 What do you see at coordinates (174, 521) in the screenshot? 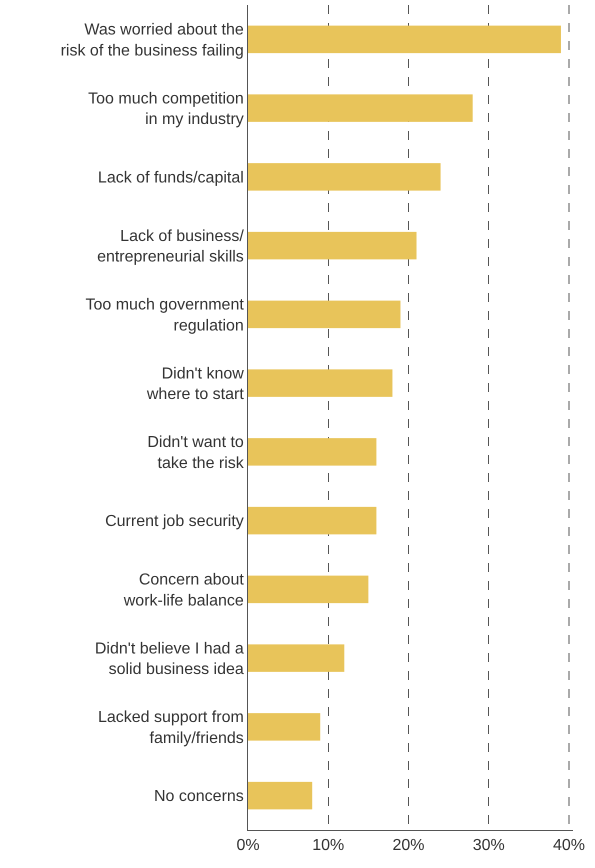
I see `y-tick-label: Current job security` at bounding box center [174, 521].